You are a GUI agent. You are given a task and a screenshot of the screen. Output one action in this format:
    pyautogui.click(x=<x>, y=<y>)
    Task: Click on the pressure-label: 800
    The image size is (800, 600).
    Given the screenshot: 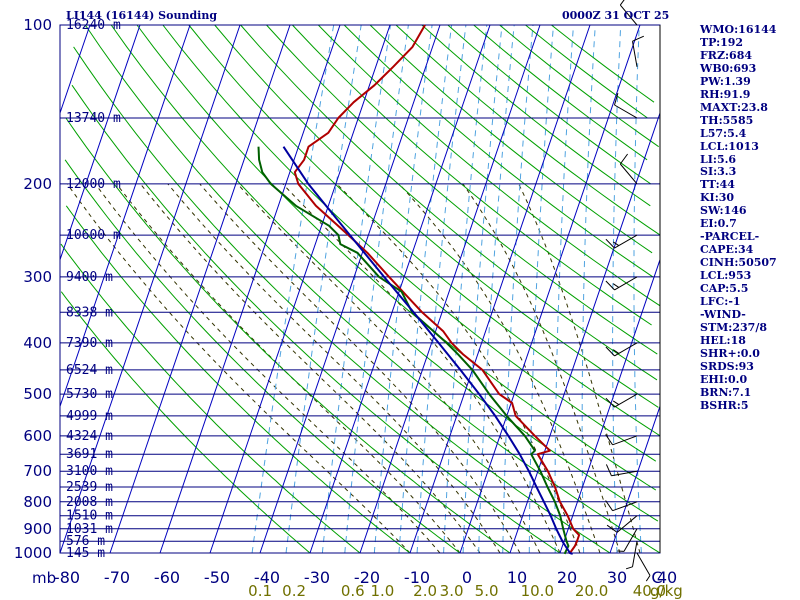 What is the action you would take?
    pyautogui.click(x=37, y=502)
    